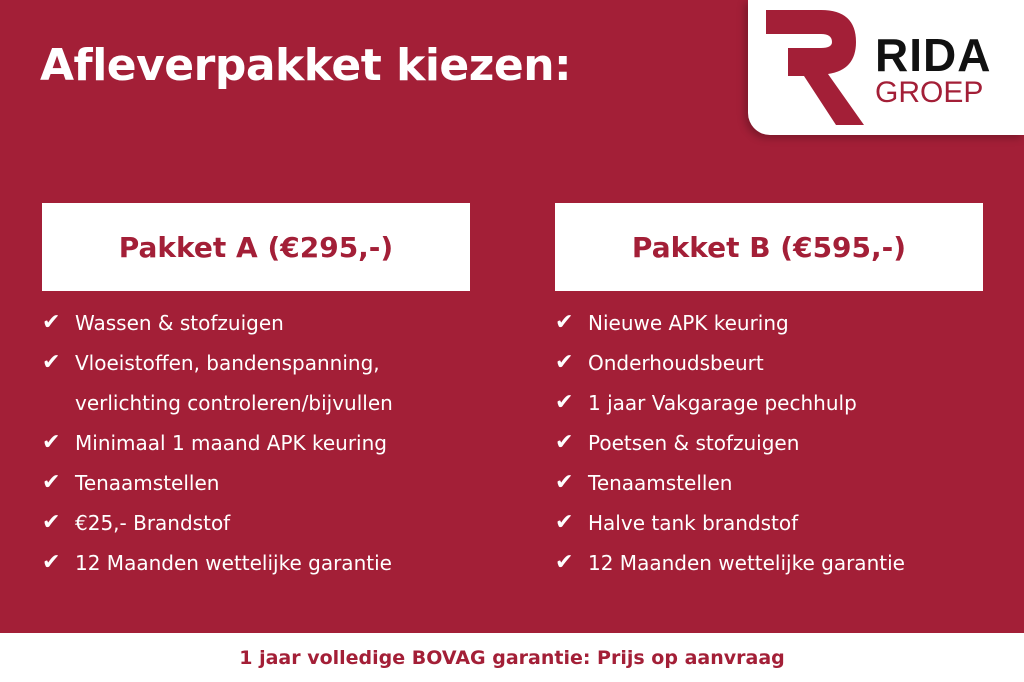 This screenshot has width=1024, height=682. Describe the element at coordinates (815, 67) in the screenshot. I see `r-logo-mark-icon` at that location.